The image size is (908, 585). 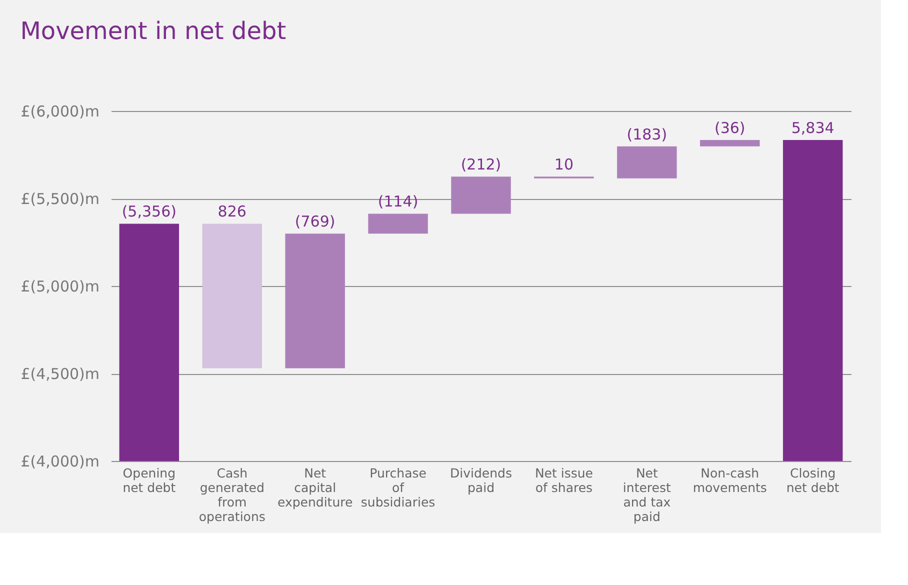 I want to click on data-label: 5,834, so click(x=812, y=128).